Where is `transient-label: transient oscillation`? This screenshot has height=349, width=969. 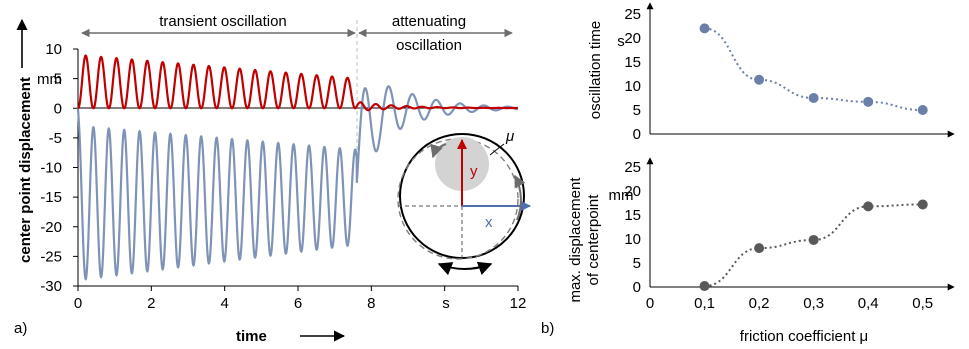 transient-label: transient oscillation is located at coordinates (223, 21).